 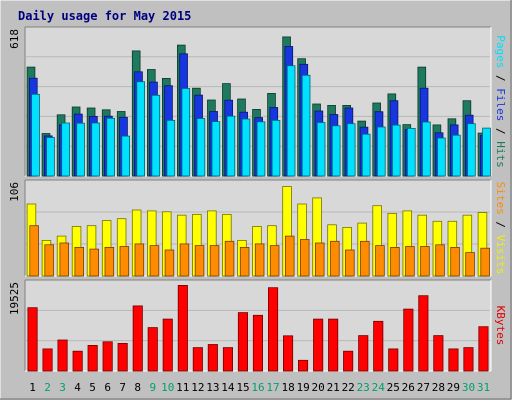 What do you see at coordinates (317, 387) in the screenshot?
I see `x-tick-label-20: 20` at bounding box center [317, 387].